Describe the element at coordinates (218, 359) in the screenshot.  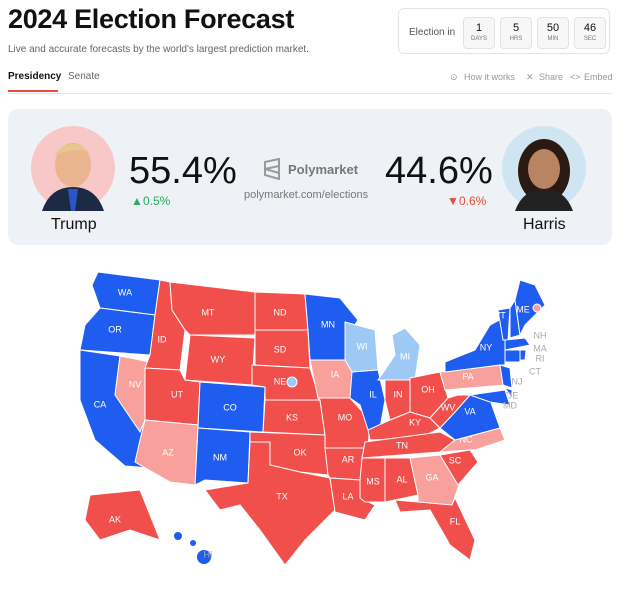
I see `state-label: WY` at that location.